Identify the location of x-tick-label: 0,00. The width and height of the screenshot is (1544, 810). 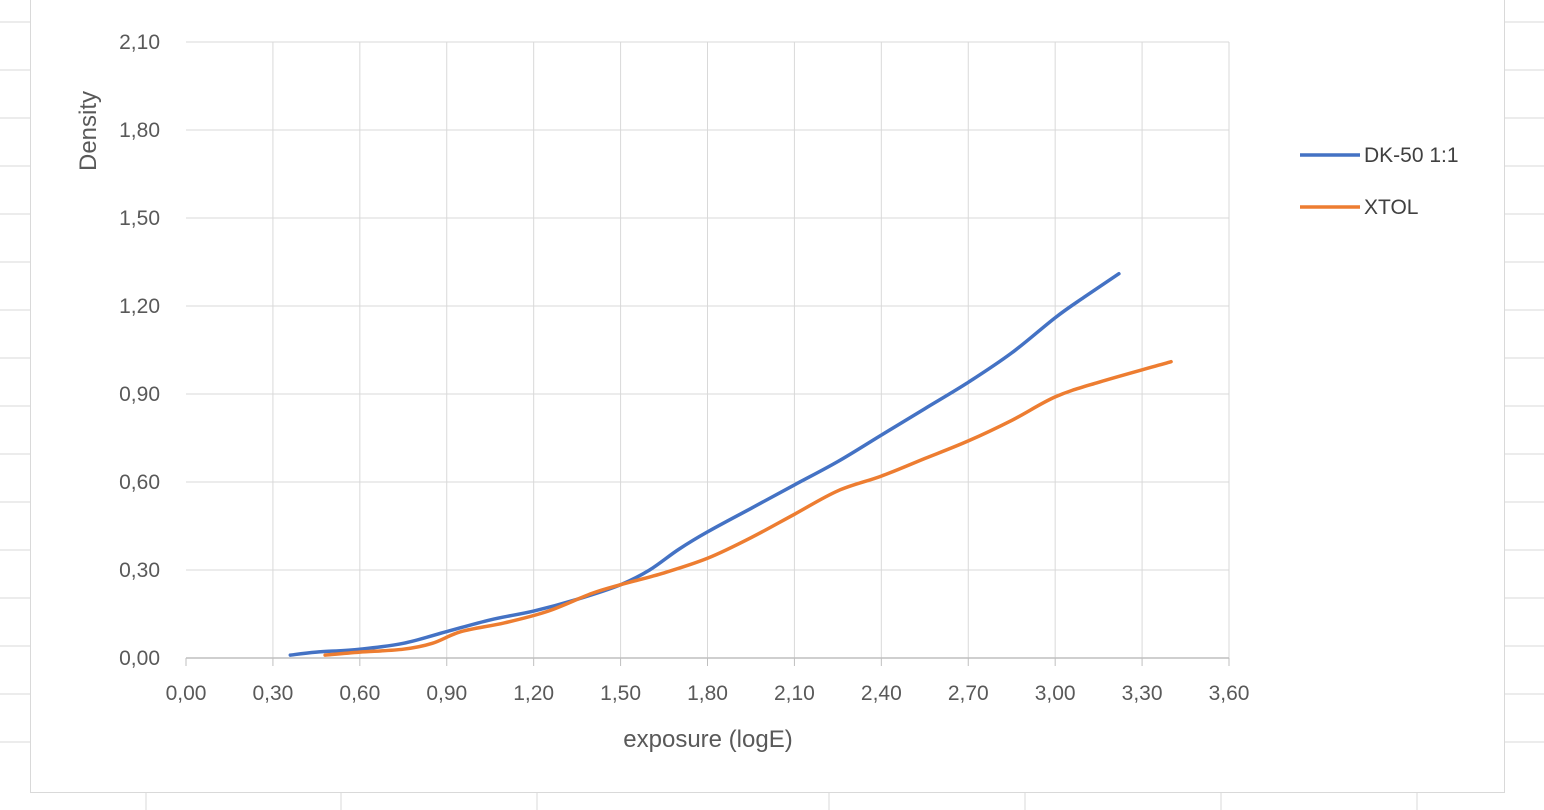
(186, 693).